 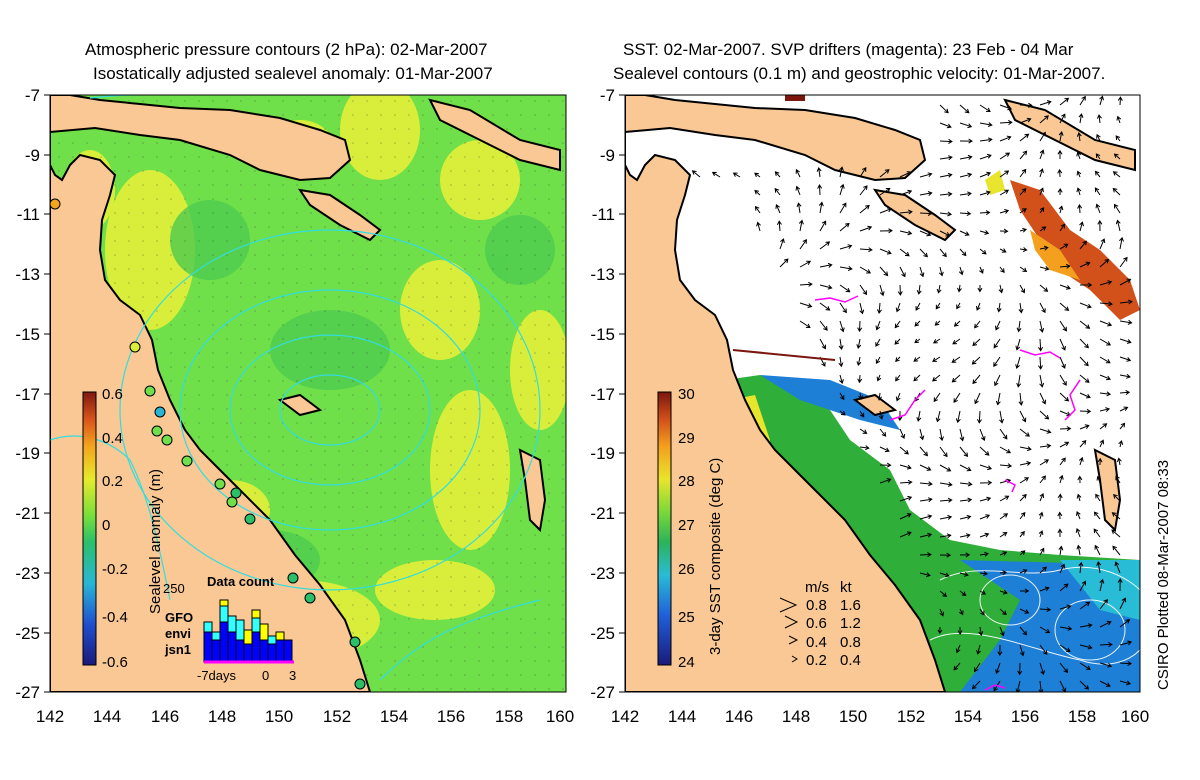 What do you see at coordinates (32, 95) in the screenshot?
I see `left-y-tick: -7` at bounding box center [32, 95].